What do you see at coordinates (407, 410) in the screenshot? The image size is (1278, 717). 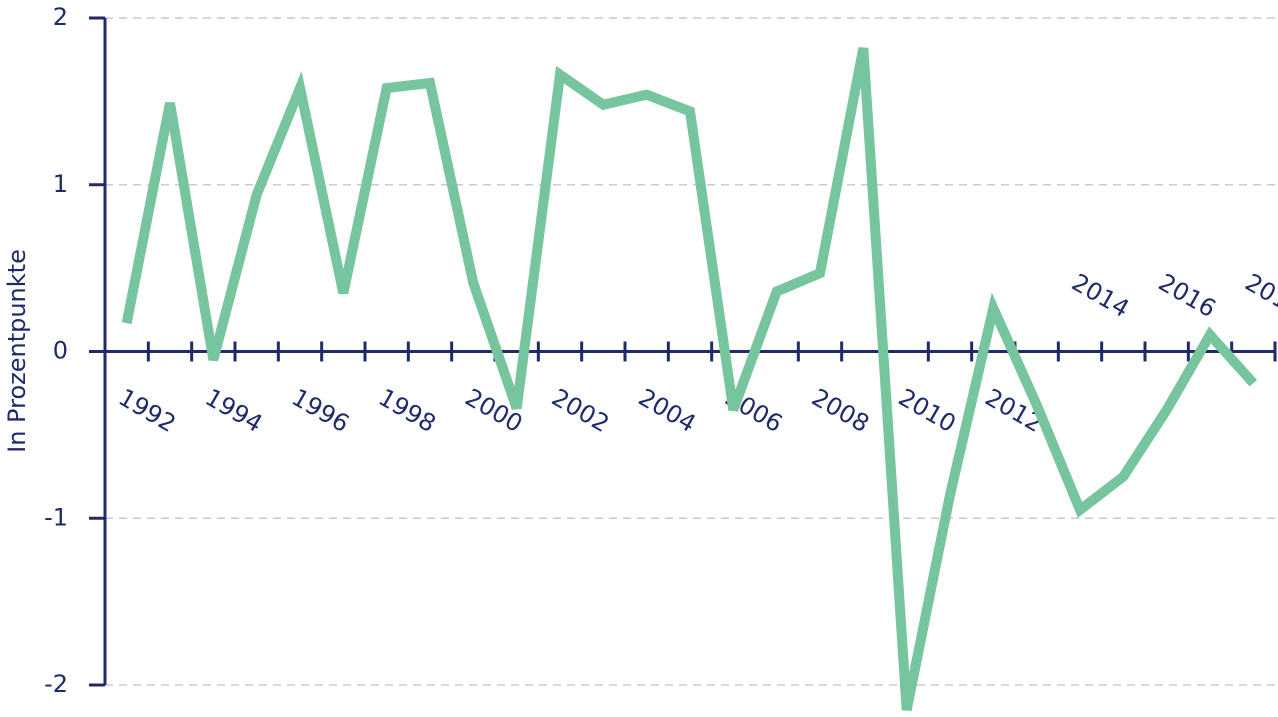 I see `x-tick-label: 1998` at bounding box center [407, 410].